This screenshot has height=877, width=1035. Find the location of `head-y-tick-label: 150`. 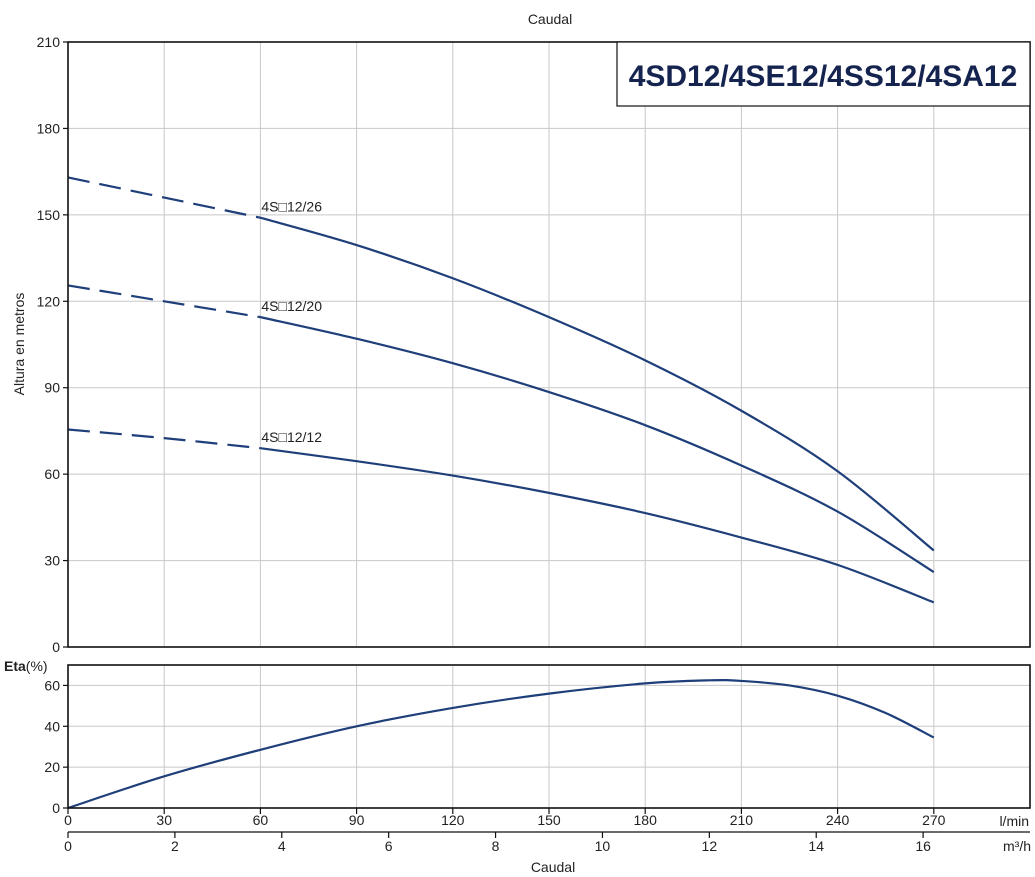

head-y-tick-label: 150 is located at coordinates (49, 215).